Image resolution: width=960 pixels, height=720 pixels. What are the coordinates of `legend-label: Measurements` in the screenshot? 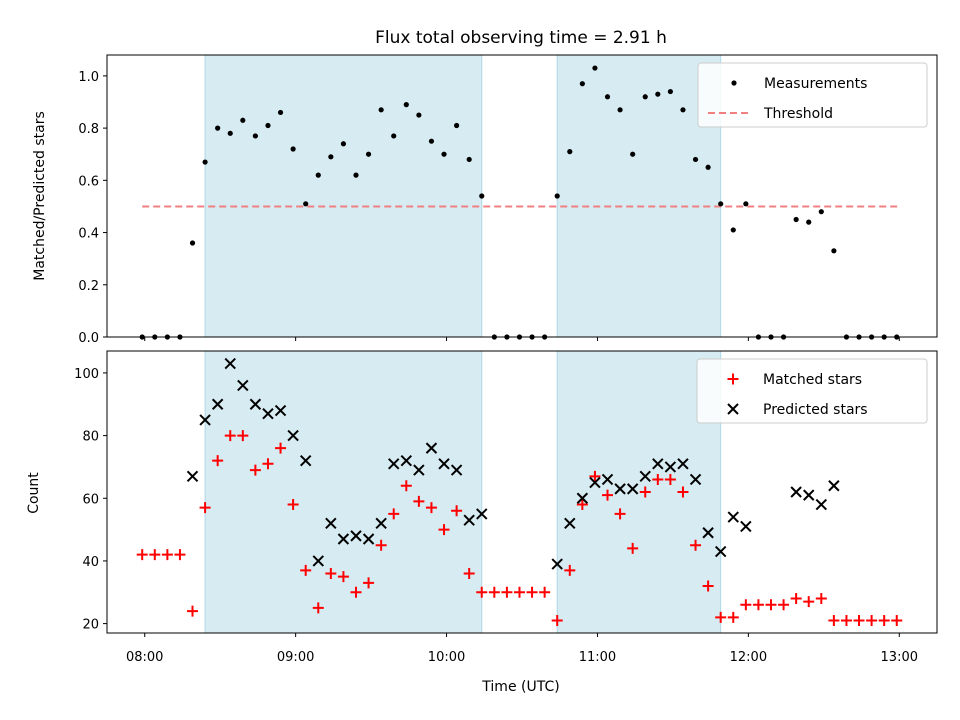 It's located at (815, 84).